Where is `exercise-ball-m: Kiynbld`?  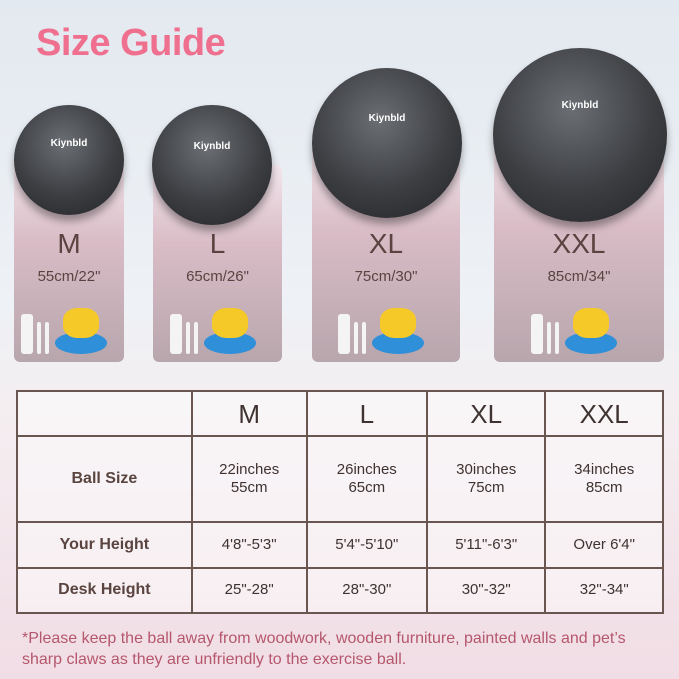
exercise-ball-m: Kiynbld is located at coordinates (69, 160).